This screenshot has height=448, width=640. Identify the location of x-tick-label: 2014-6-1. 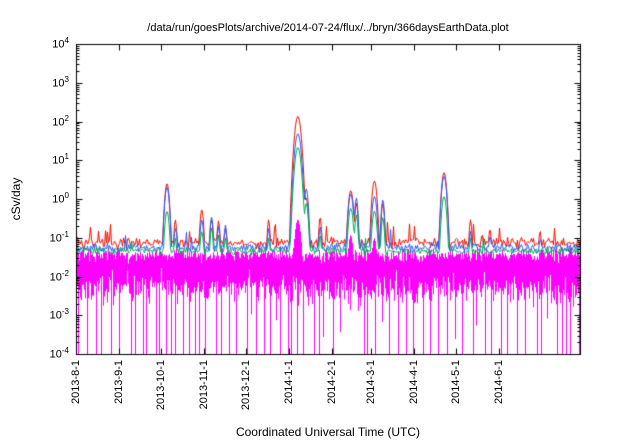
(499, 382).